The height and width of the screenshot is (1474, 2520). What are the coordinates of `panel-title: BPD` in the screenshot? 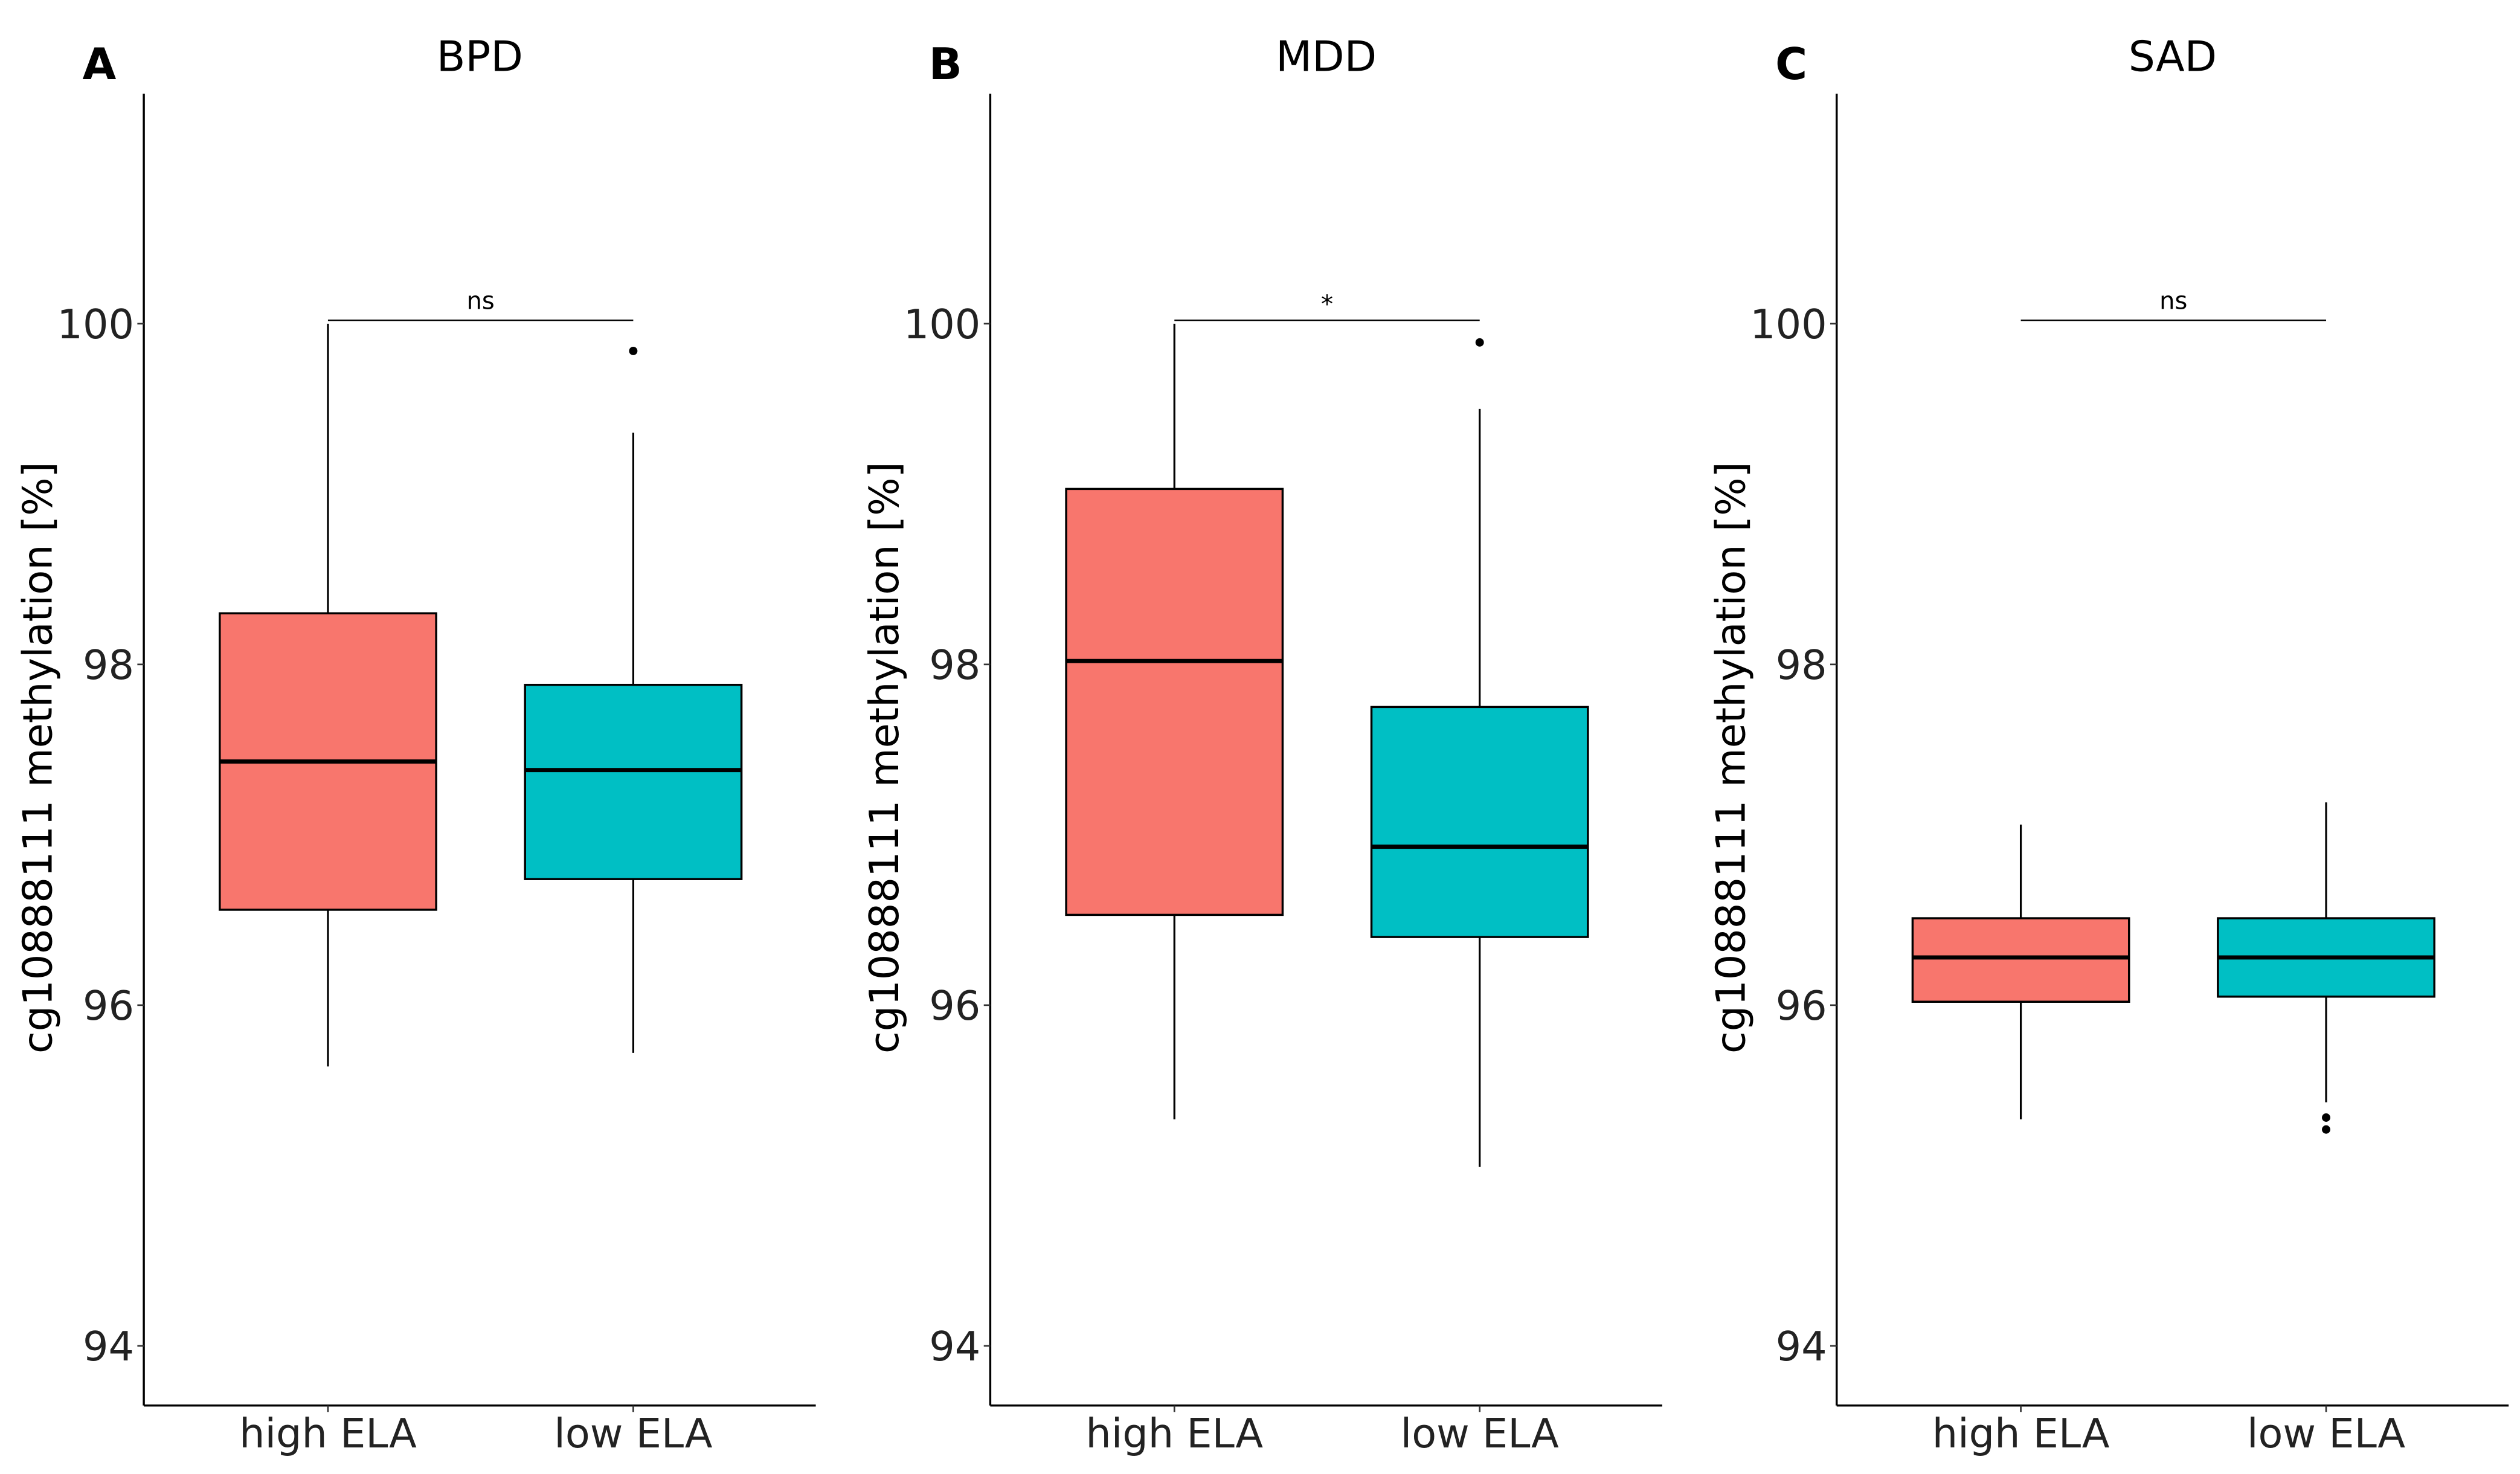 It's located at (480, 57).